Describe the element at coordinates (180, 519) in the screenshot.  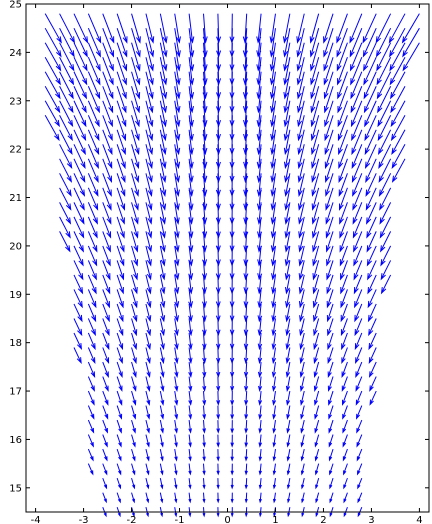
I see `x-tick-label: -1` at that location.